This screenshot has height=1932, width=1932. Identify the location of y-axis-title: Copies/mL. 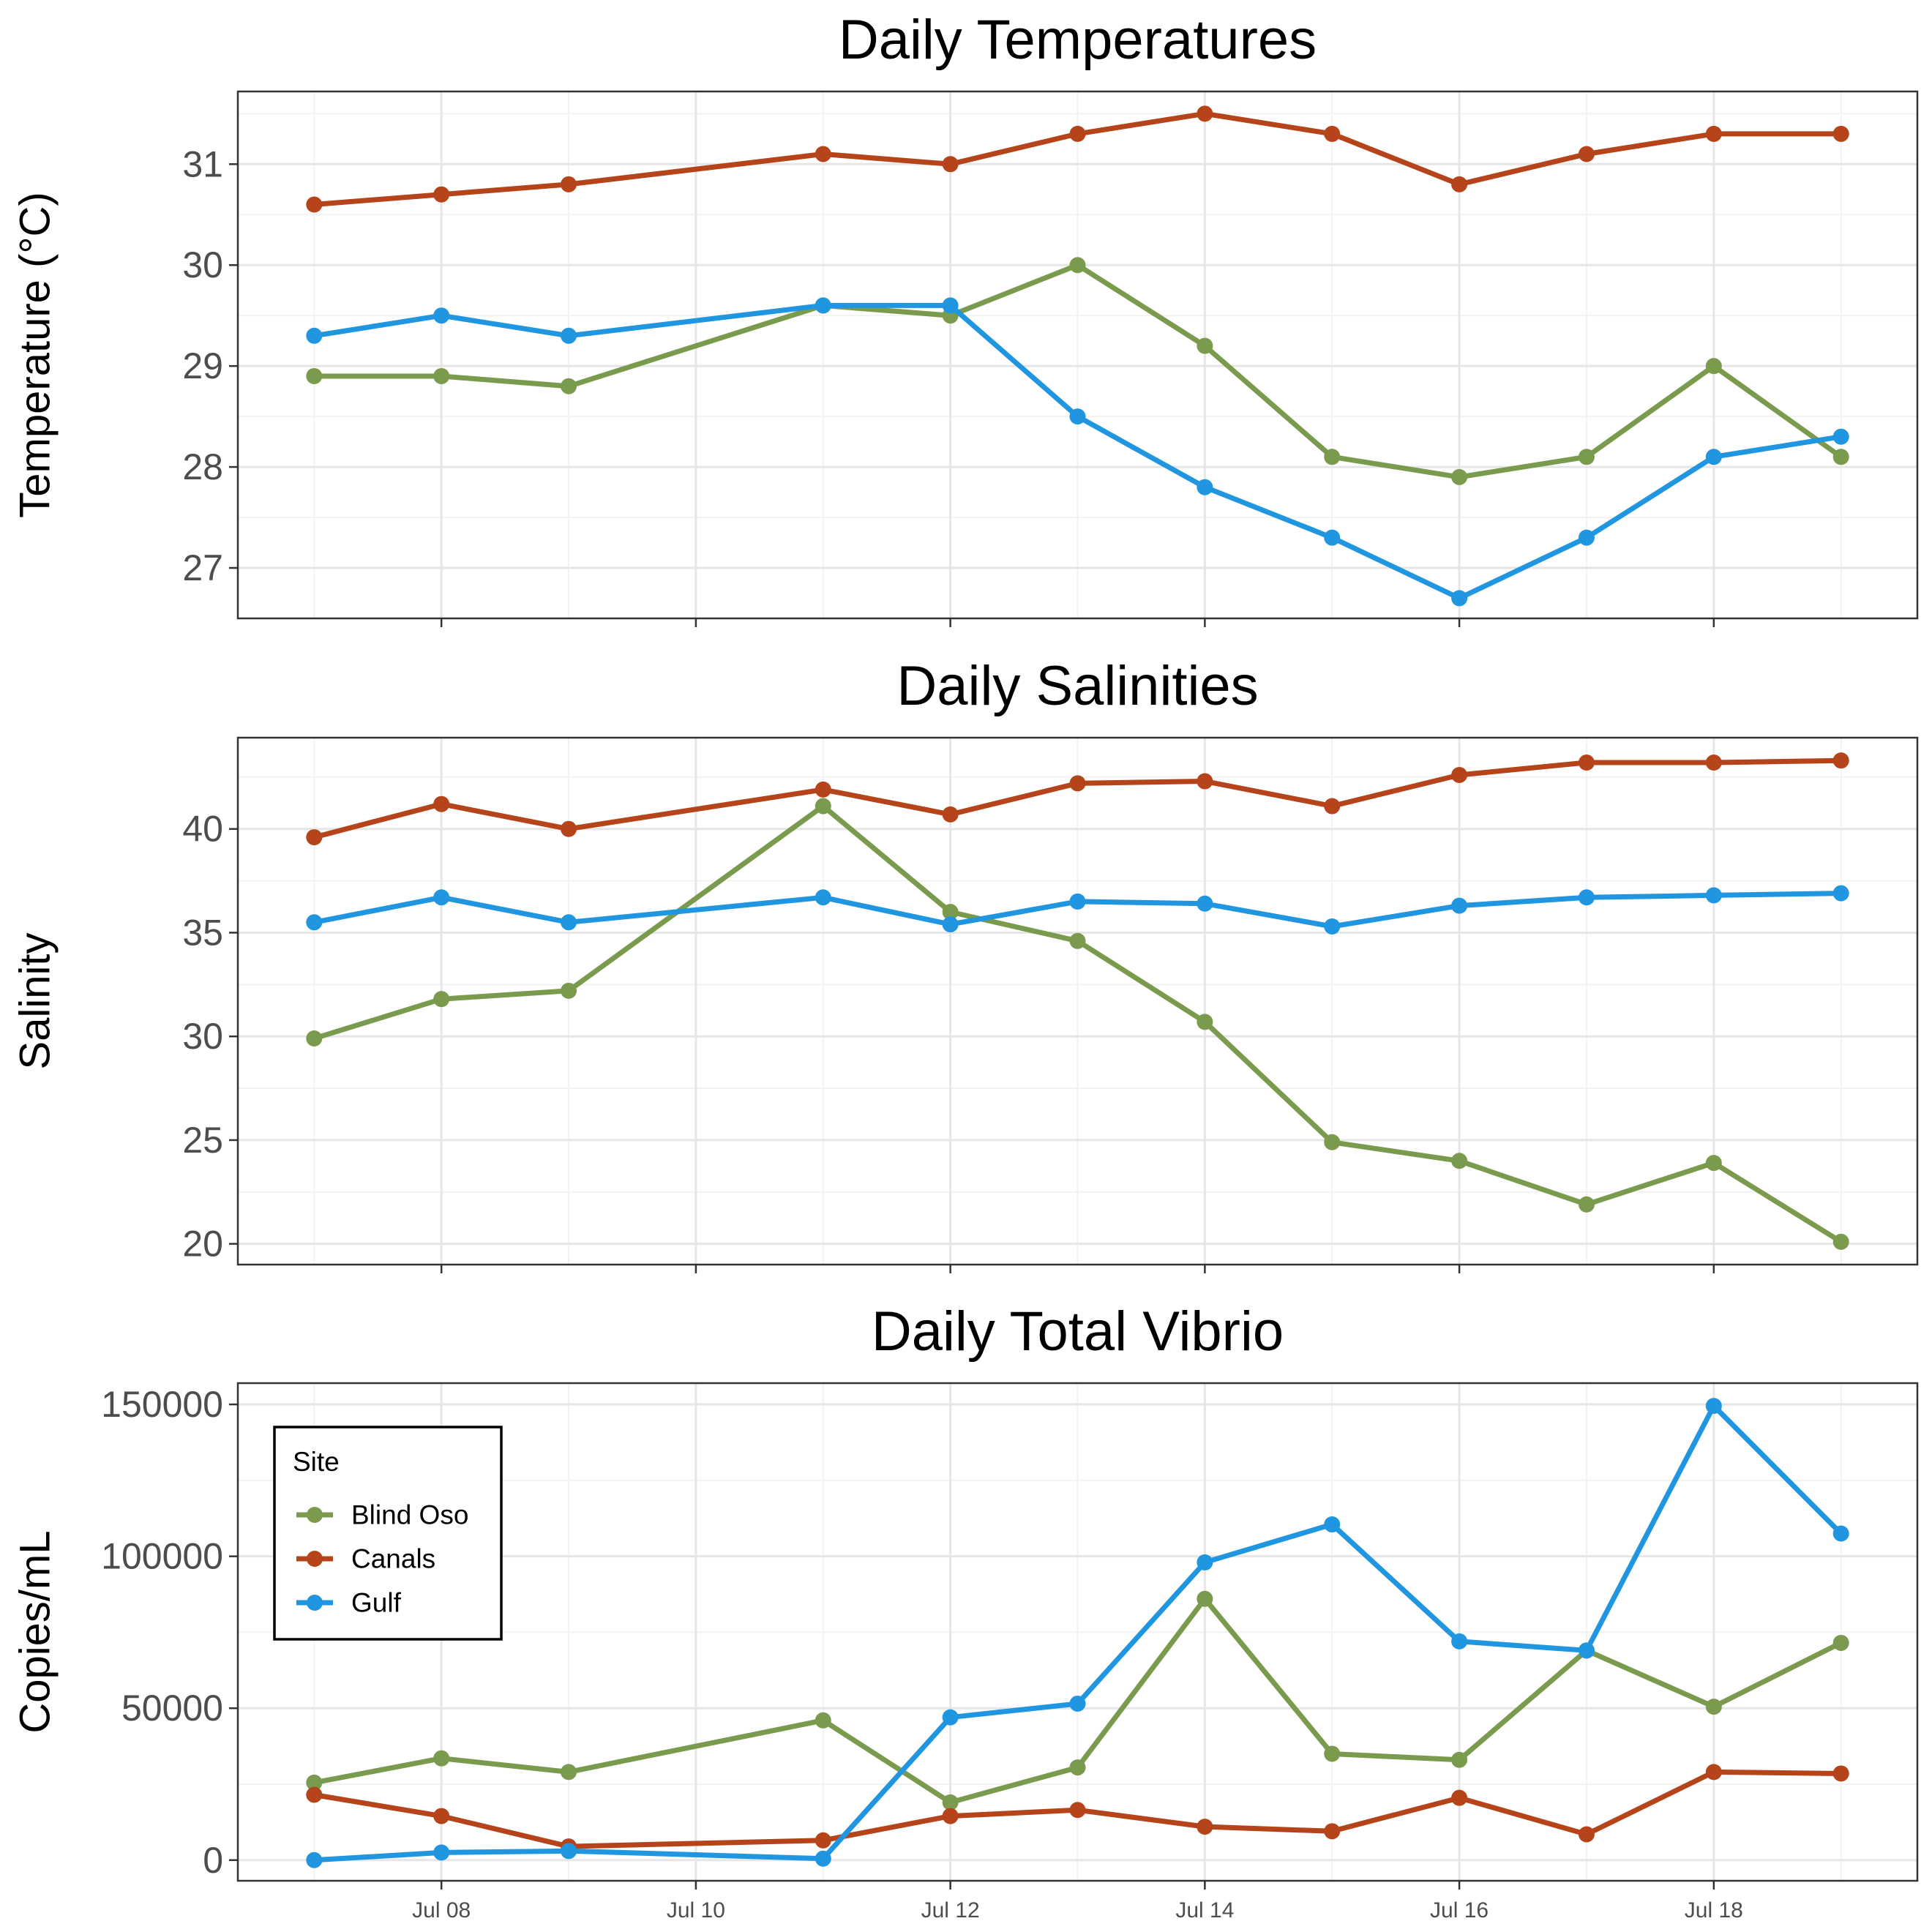
(35, 1631).